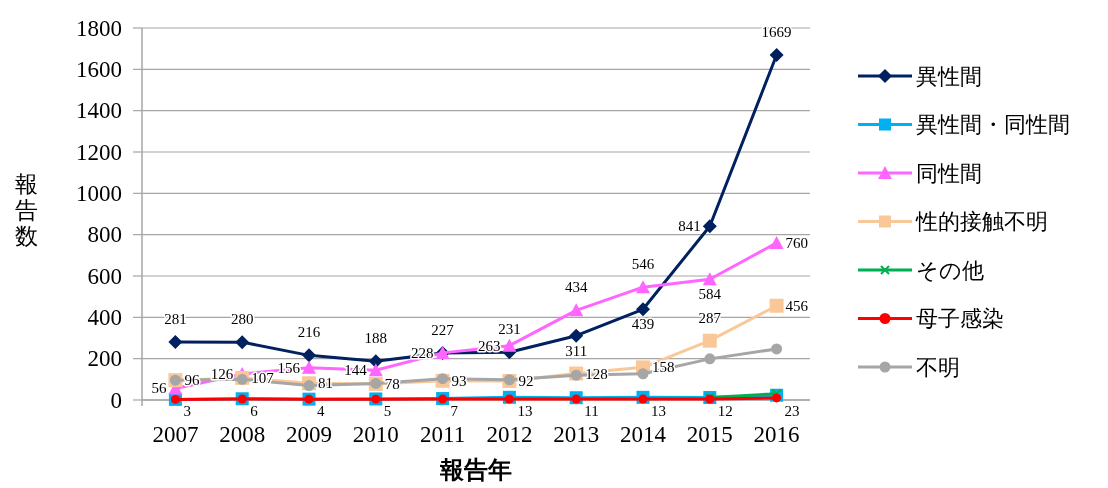 This screenshot has width=1108, height=488. I want to click on data-label: 584, so click(710, 294).